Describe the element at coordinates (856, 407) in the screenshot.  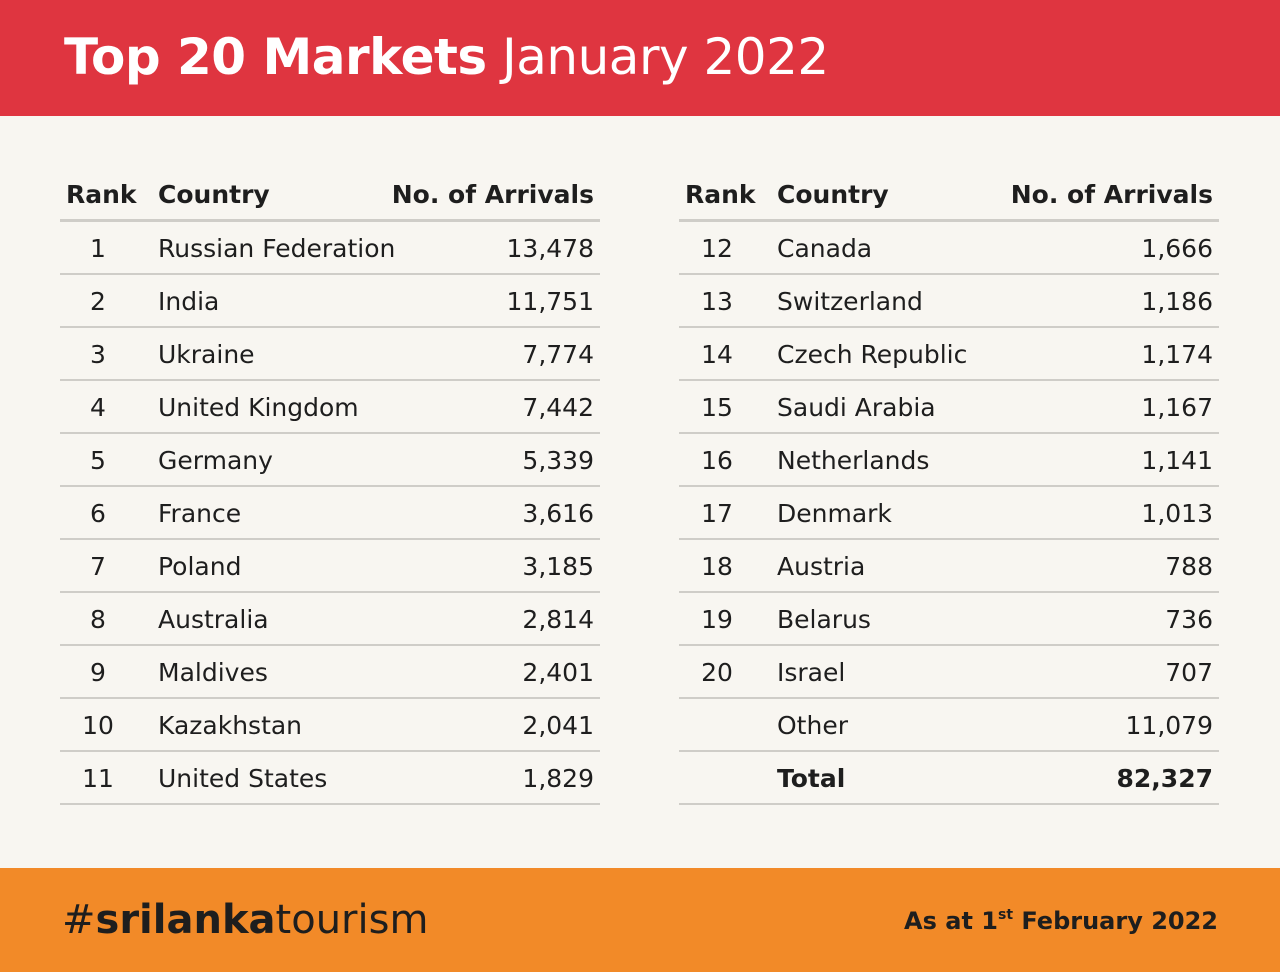
I see `country-cell: Saudi Arabia` at that location.